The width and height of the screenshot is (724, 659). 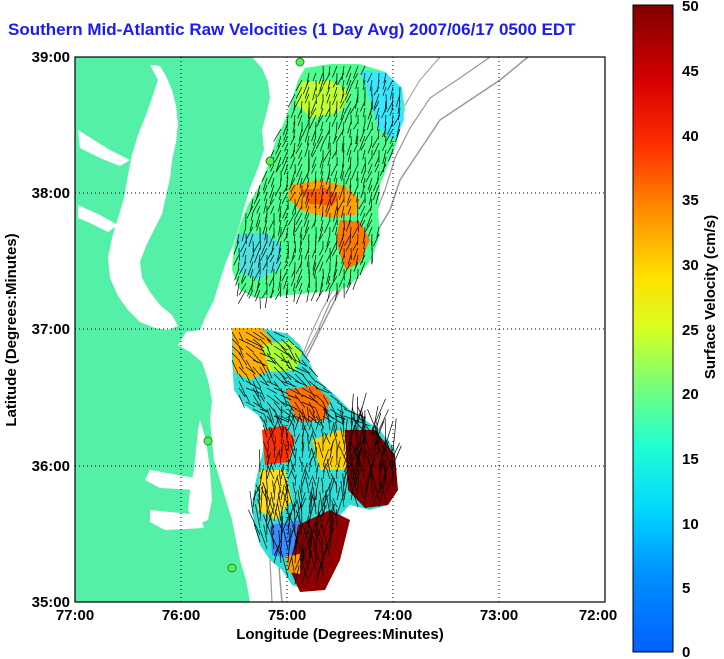 I want to click on radar-station-marker, so click(x=300, y=62).